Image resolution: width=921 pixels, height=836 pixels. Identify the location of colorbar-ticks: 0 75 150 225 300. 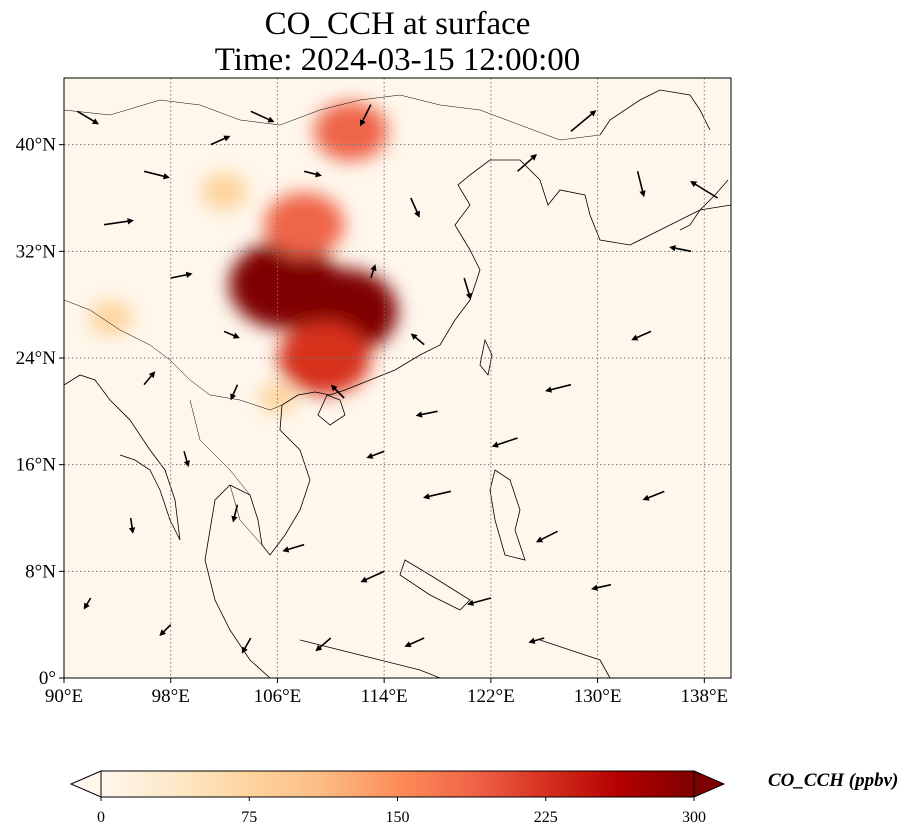
(401, 811).